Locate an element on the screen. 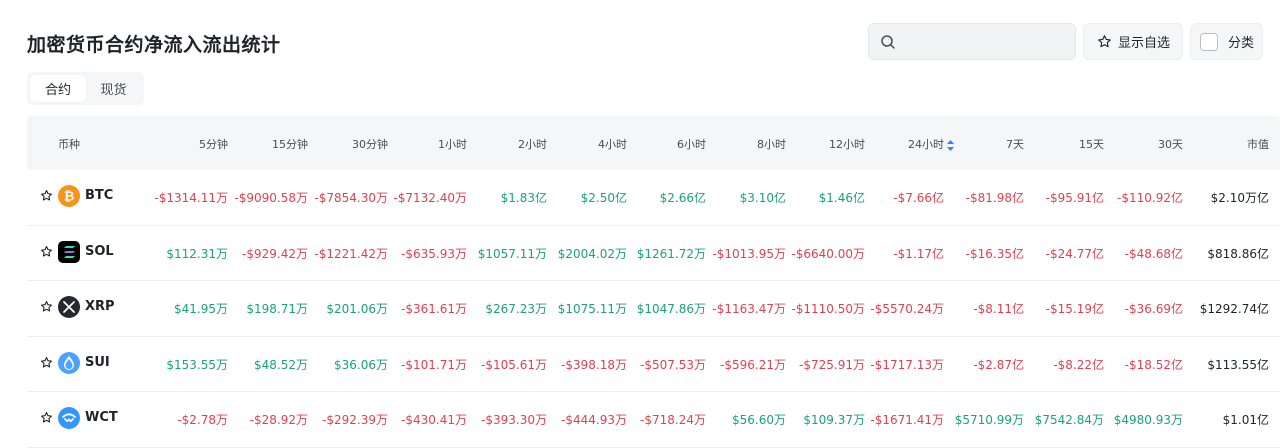 This screenshot has width=1280, height=448. netflow-cell: $112.31万 is located at coordinates (197, 253).